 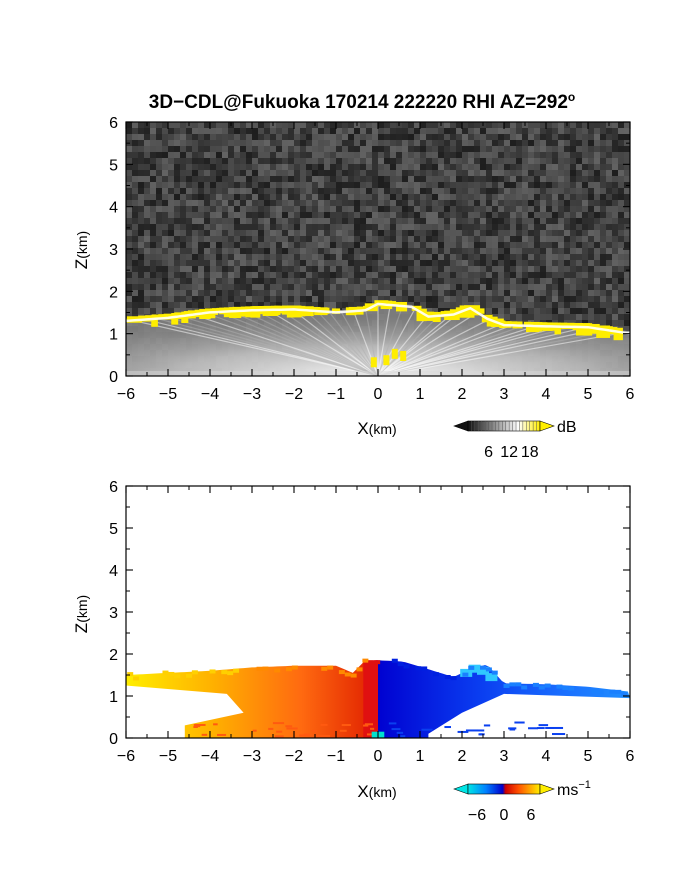 I want to click on top-yellow-echo-cell, so click(x=386, y=360).